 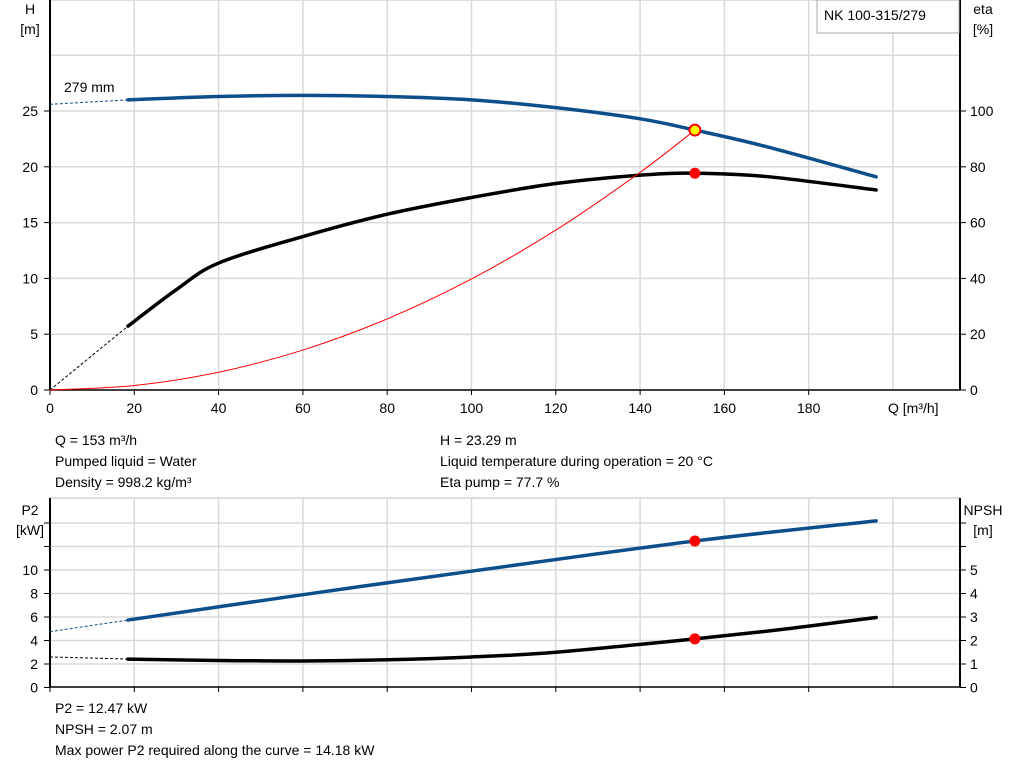 What do you see at coordinates (502, 249) in the screenshot?
I see `chart0-eta-curve` at bounding box center [502, 249].